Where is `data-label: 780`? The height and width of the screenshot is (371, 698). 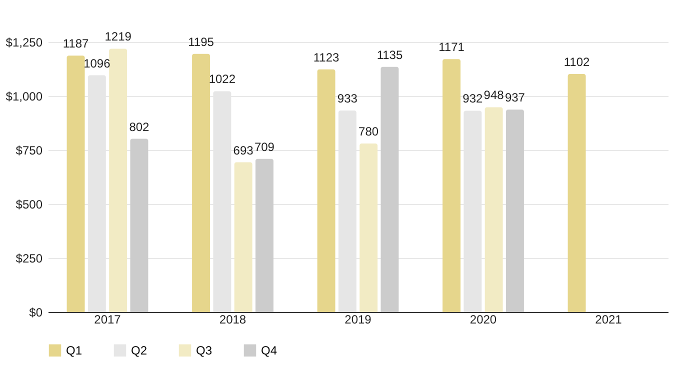
data-label: 780 is located at coordinates (368, 131).